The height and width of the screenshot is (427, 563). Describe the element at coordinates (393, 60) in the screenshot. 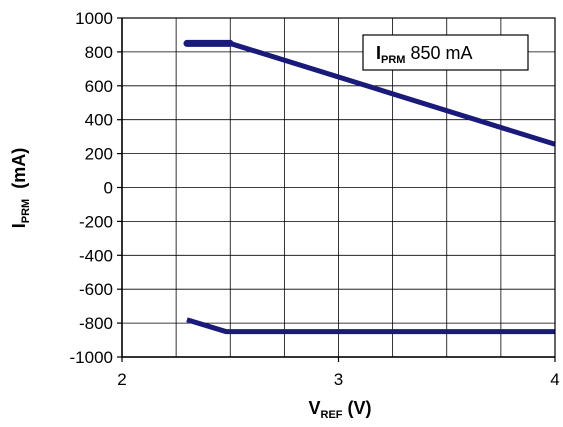

I see `legend-sub: PRM` at that location.